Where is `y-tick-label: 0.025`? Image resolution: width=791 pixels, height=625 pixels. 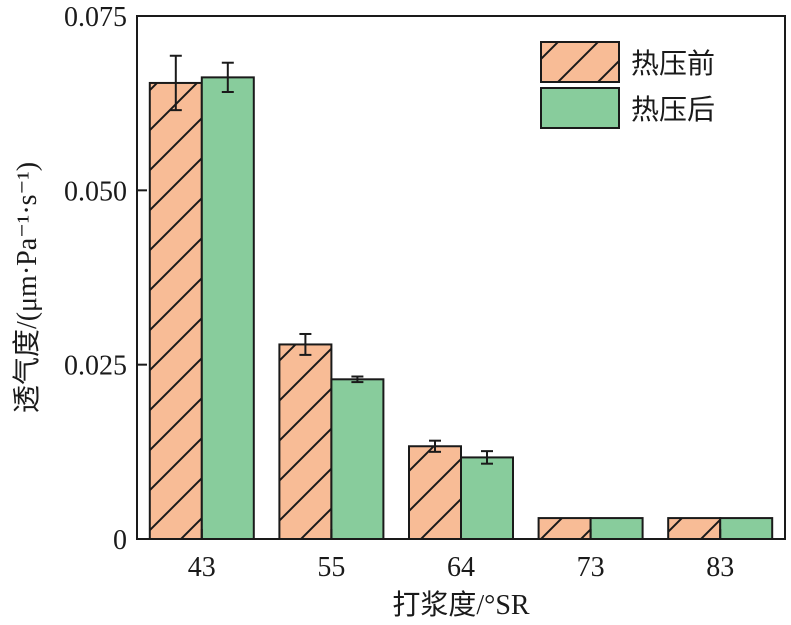
y-tick-label: 0.025 is located at coordinates (95, 366).